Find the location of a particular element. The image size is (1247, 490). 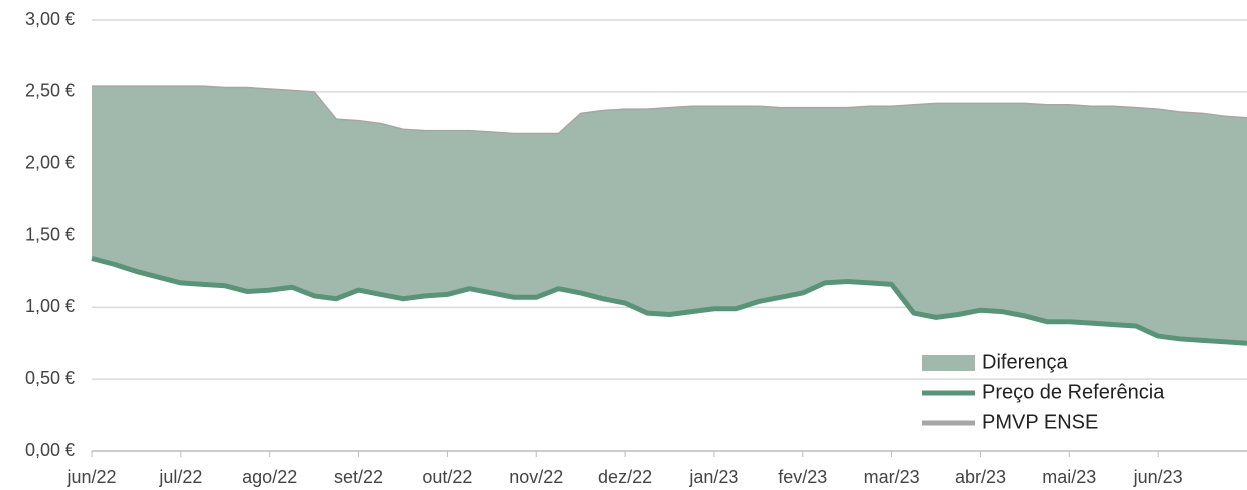

x-tick-label: dez/22 is located at coordinates (625, 477).